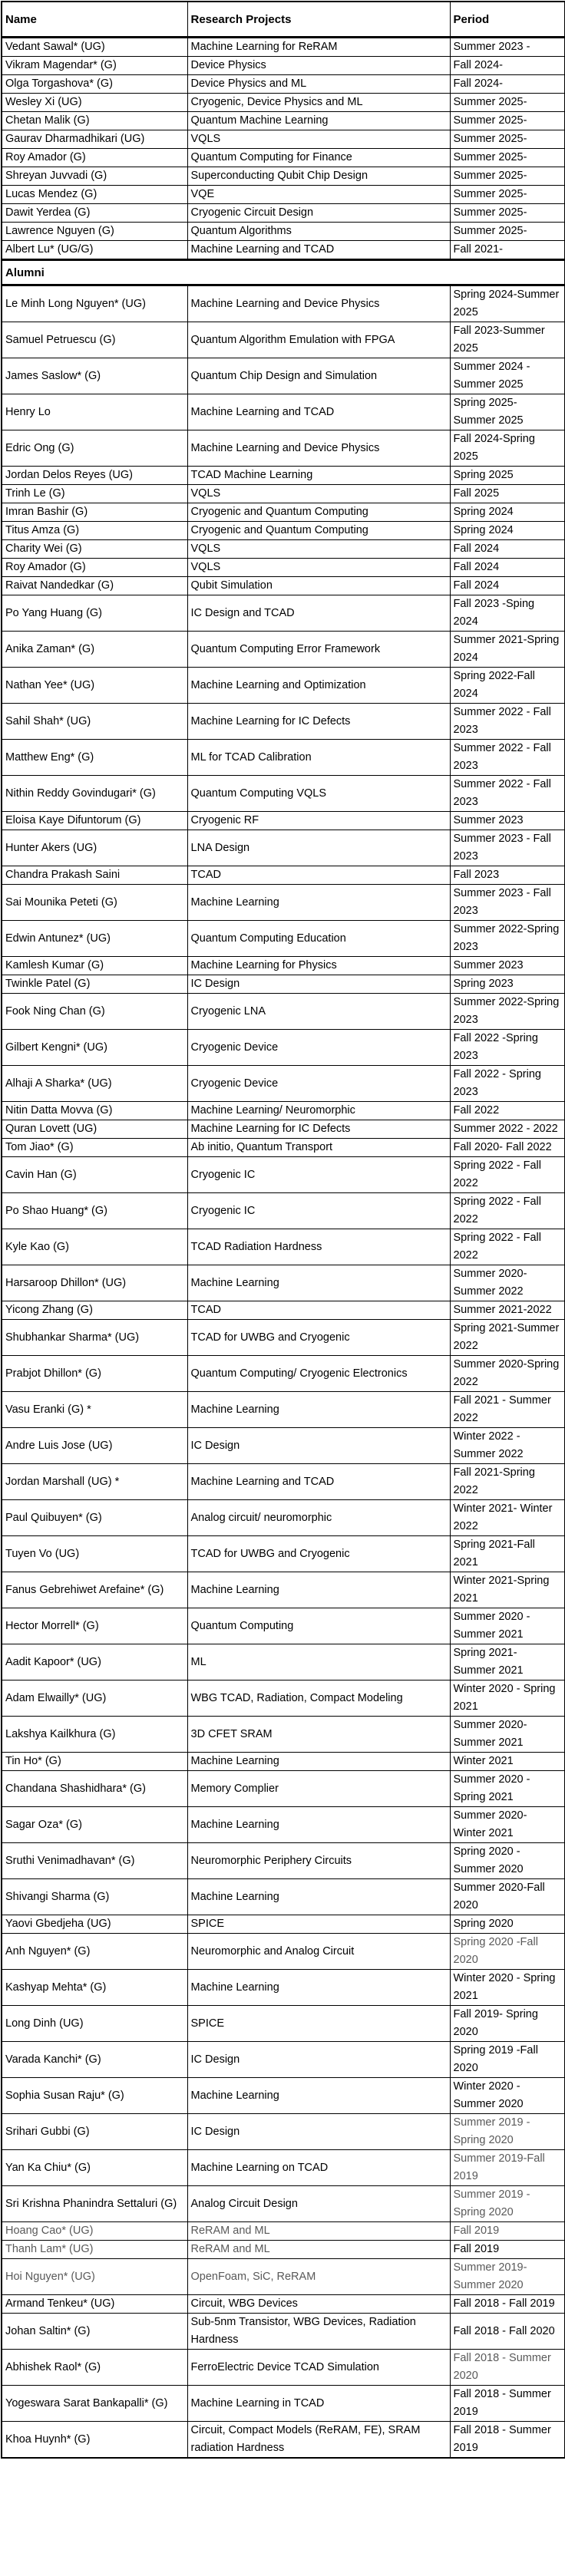  What do you see at coordinates (507, 475) in the screenshot?
I see `period-cell: Spring 2025` at bounding box center [507, 475].